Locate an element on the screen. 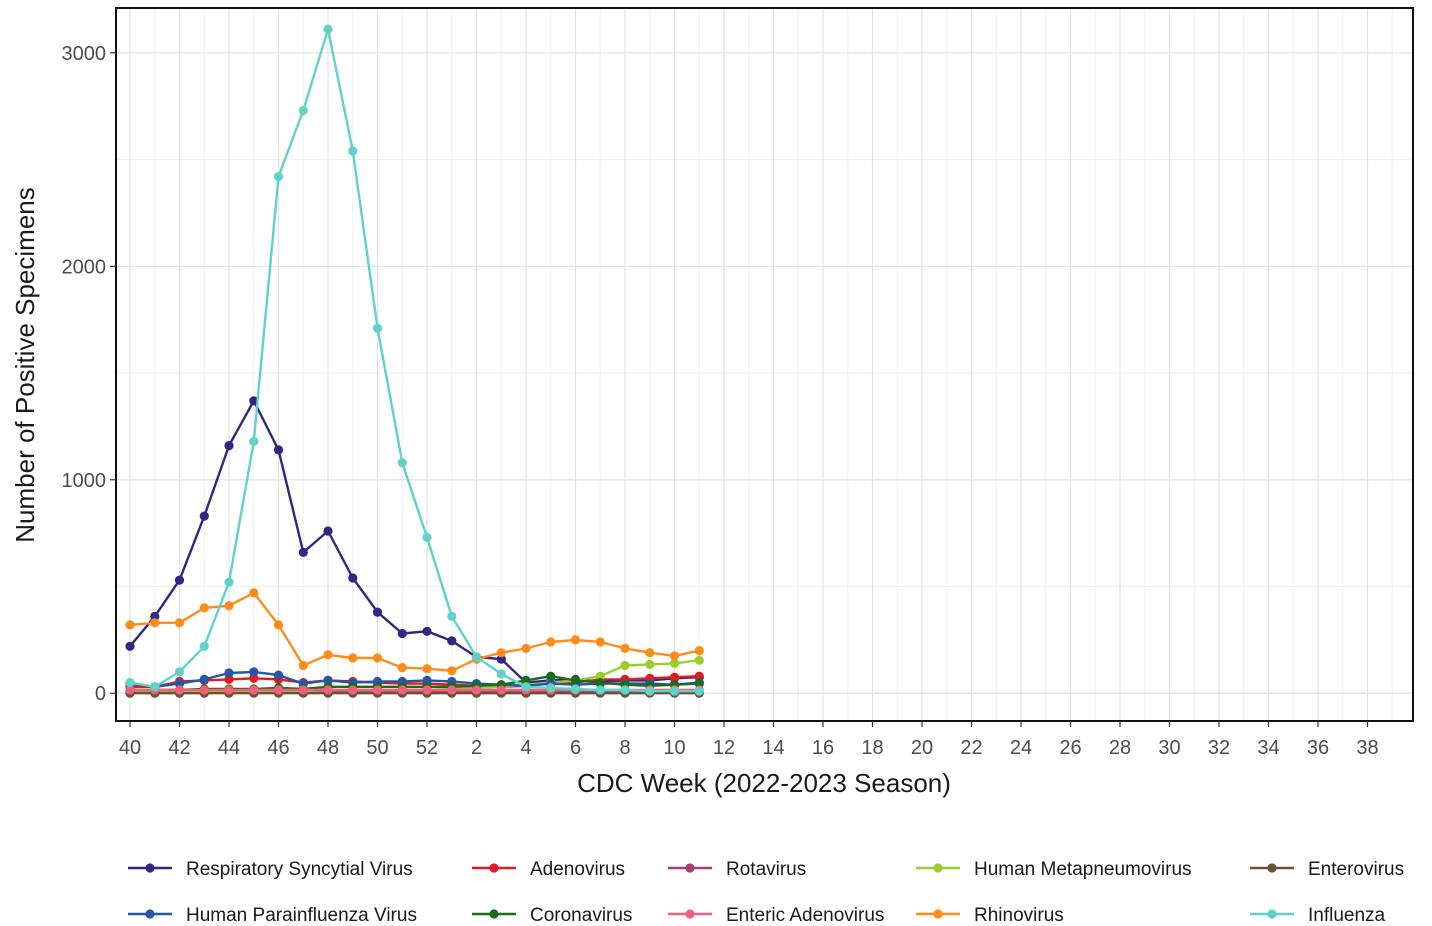  legend-label: Rhinovirus is located at coordinates (1019, 915).